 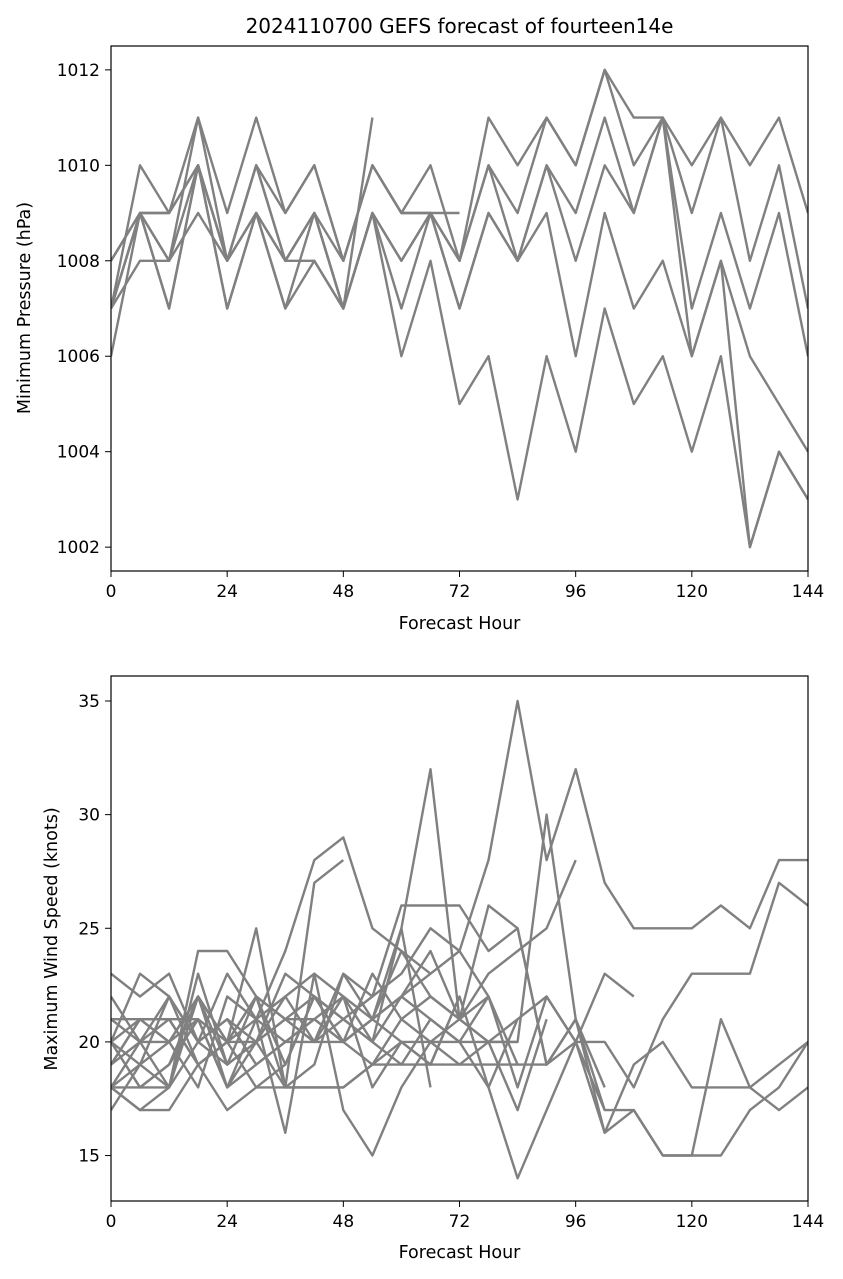 I want to click on wind-y-axis-label: Maximum Wind Speed (knots), so click(x=52, y=938).